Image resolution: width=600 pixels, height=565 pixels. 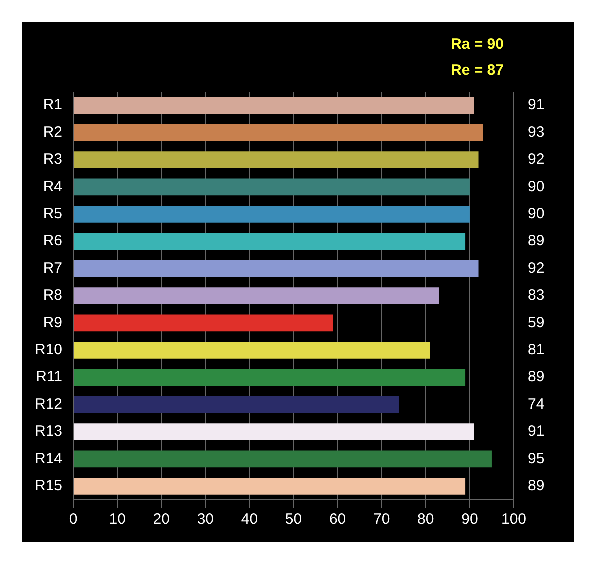 I want to click on y-tick-label: R7, so click(x=53, y=268).